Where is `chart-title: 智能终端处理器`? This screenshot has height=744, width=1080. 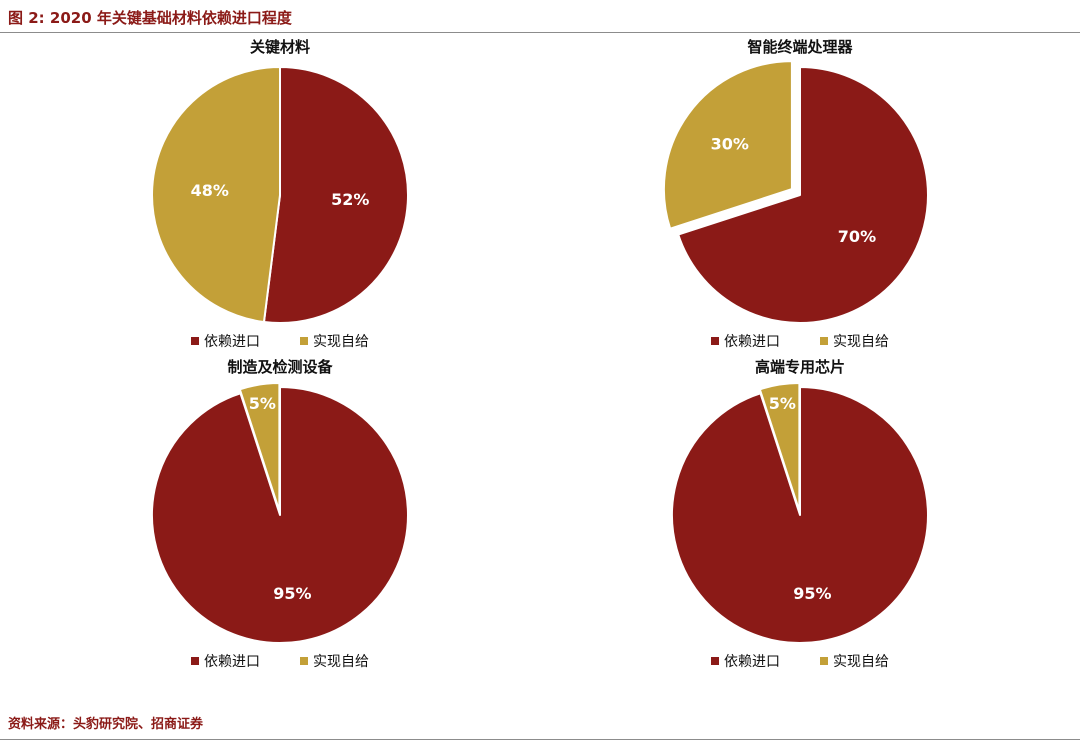 chart-title: 智能终端处理器 is located at coordinates (800, 47).